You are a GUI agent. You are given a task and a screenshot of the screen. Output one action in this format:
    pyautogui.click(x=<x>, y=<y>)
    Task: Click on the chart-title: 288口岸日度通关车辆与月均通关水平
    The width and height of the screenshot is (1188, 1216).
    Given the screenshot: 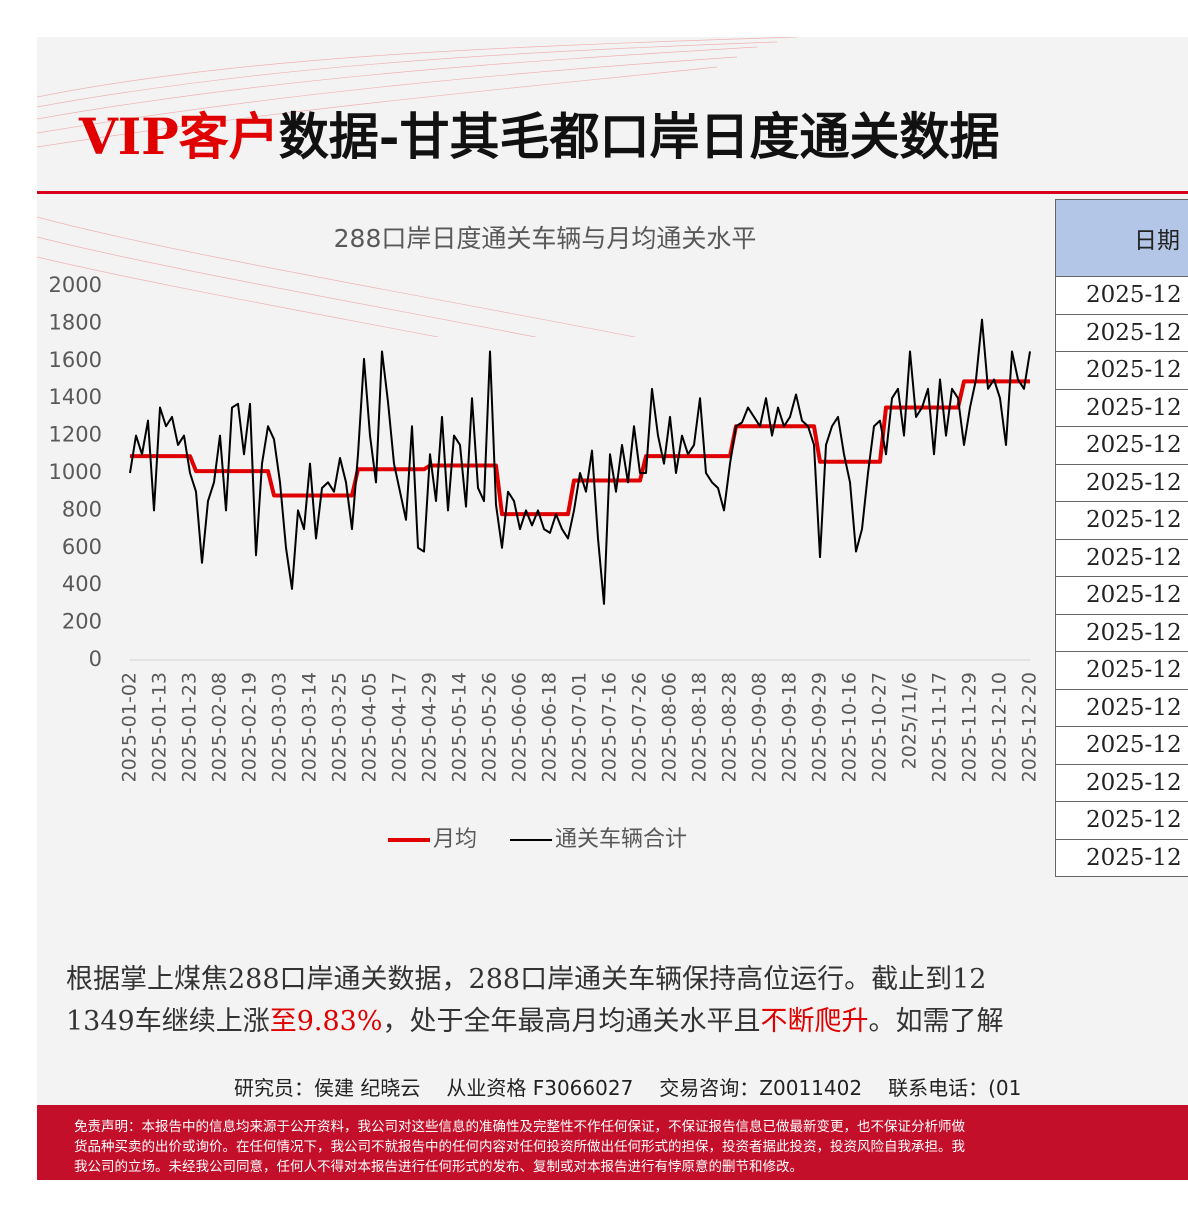 What is the action you would take?
    pyautogui.click(x=545, y=238)
    